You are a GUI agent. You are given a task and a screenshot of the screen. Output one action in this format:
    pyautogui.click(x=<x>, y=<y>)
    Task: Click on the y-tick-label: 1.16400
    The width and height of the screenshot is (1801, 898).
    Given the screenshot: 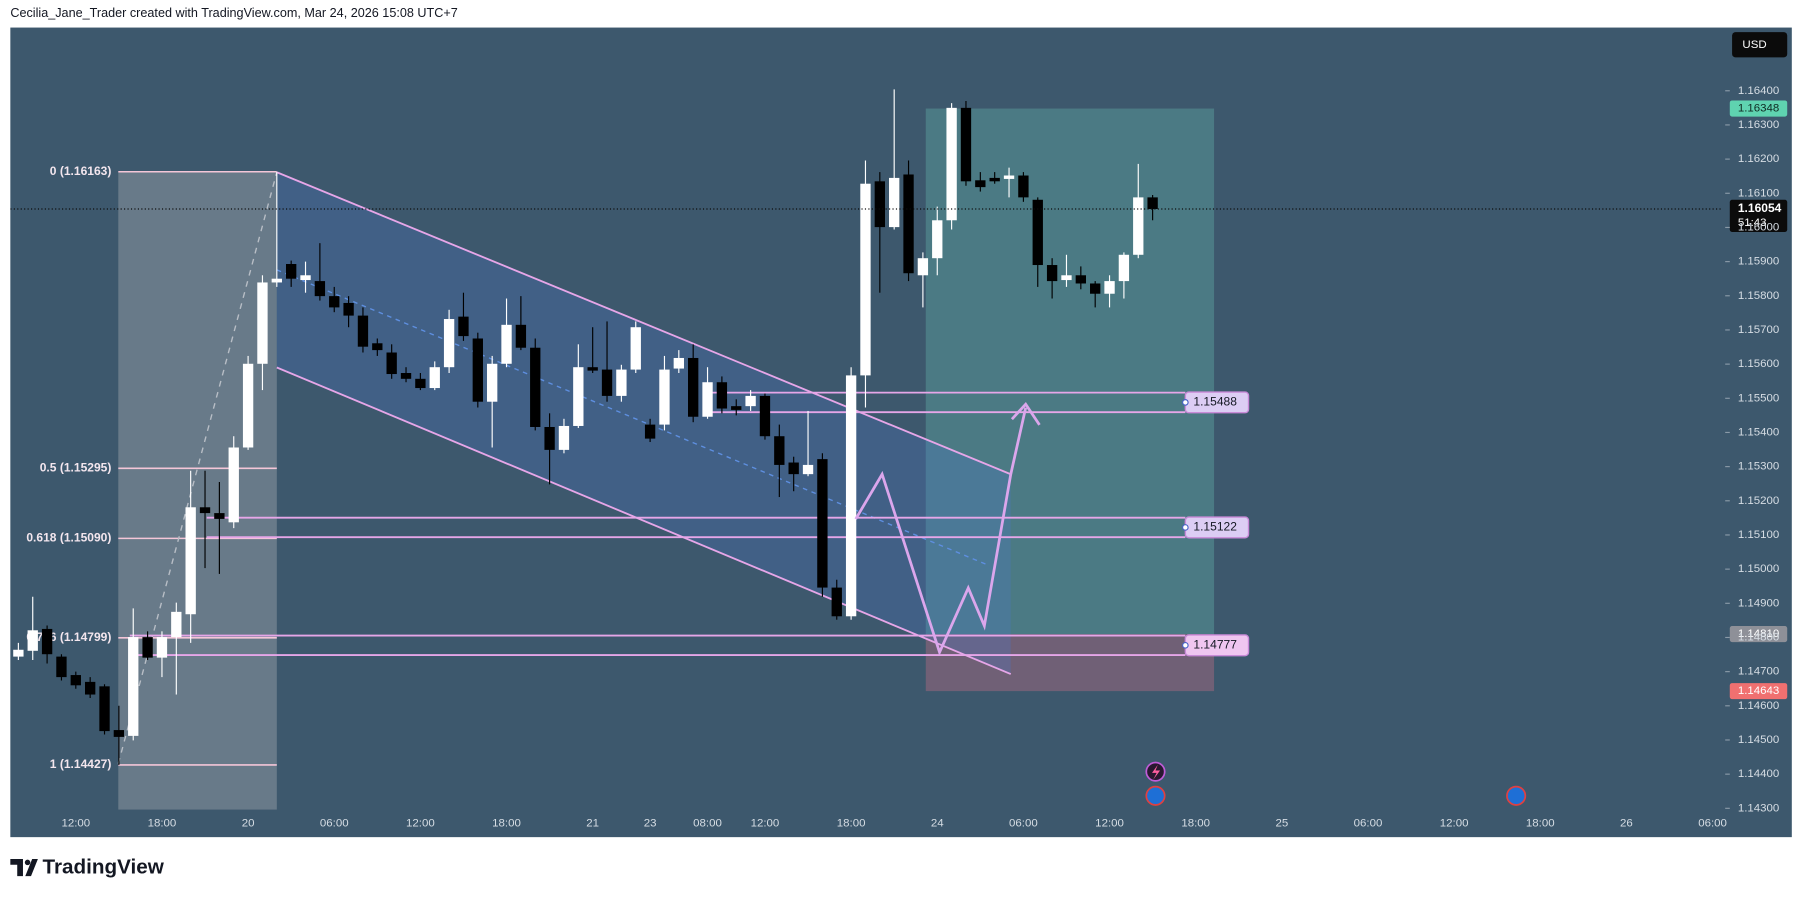 What is the action you would take?
    pyautogui.click(x=1758, y=91)
    